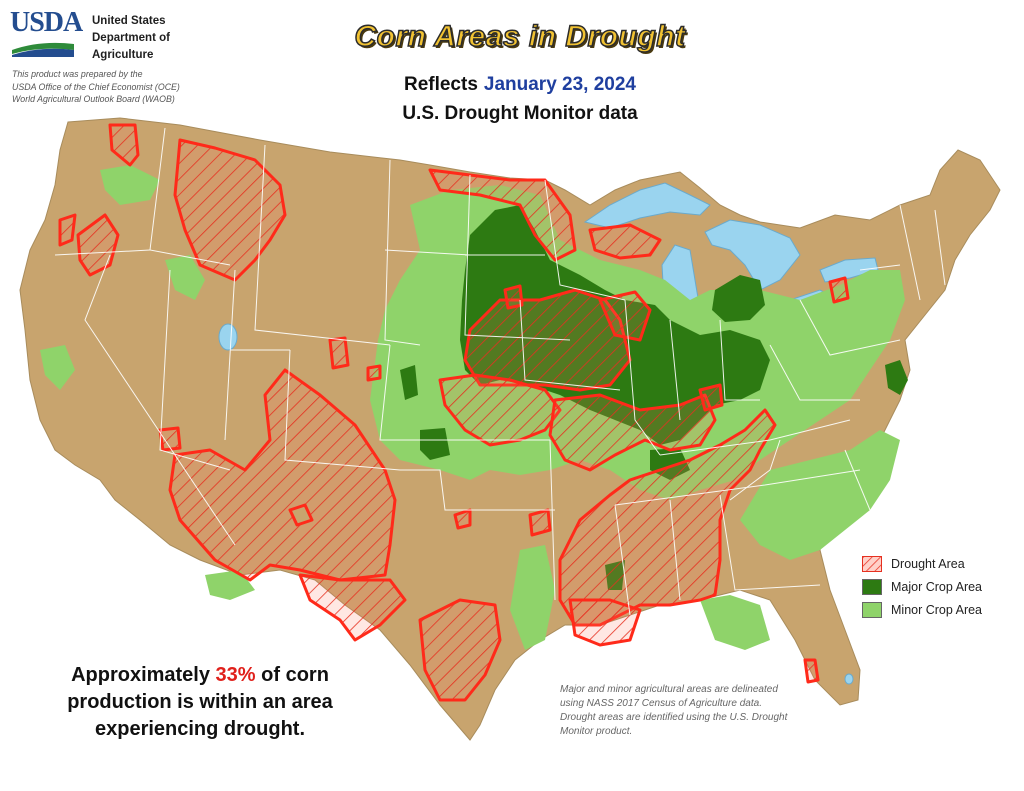  I want to click on map-date: January 23, 2024, so click(560, 84).